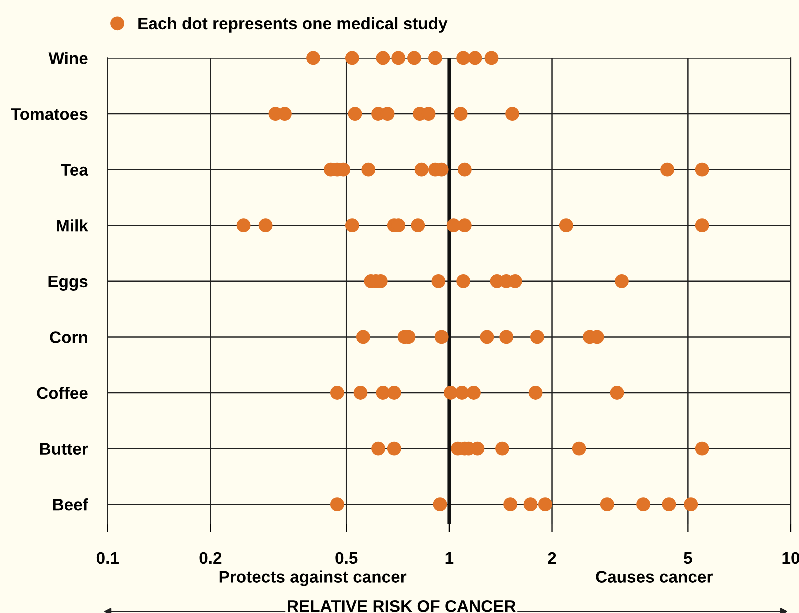 The image size is (799, 613). Describe the element at coordinates (69, 338) in the screenshot. I see `y-tick-label: Corn` at that location.